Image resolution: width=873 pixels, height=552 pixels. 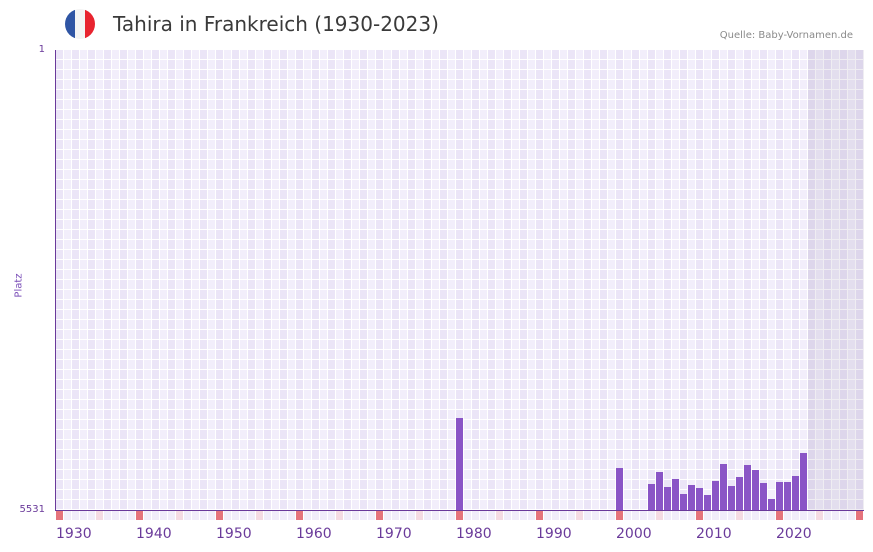 I want to click on x-tick-1990: 1990, so click(x=554, y=534).